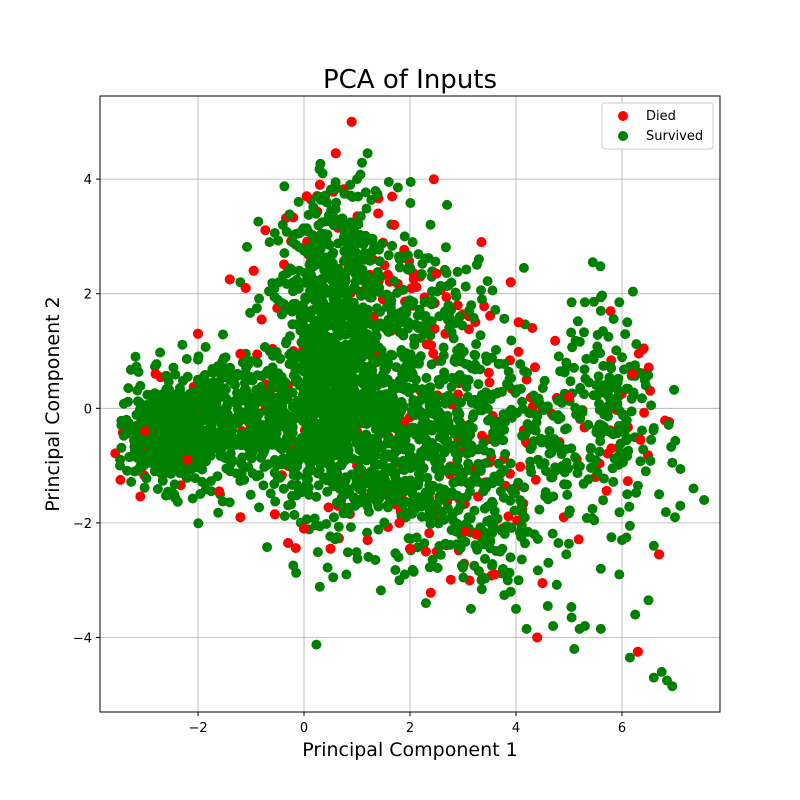 This screenshot has width=800, height=800. I want to click on y-tick-label: 0, so click(88, 409).